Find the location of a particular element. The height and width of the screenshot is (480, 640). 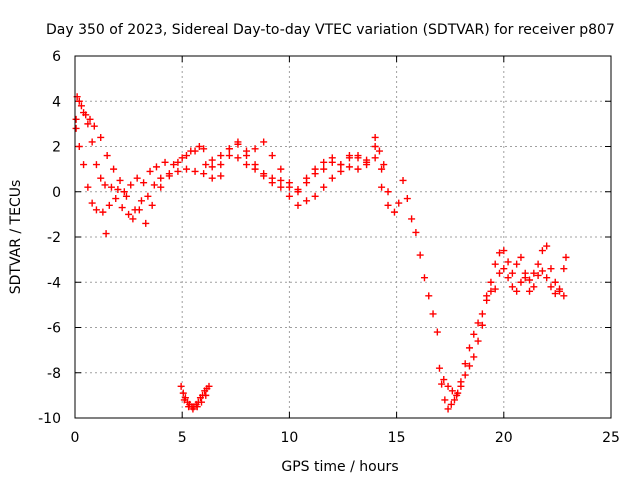

x-tick-label: 5 is located at coordinates (182, 438).